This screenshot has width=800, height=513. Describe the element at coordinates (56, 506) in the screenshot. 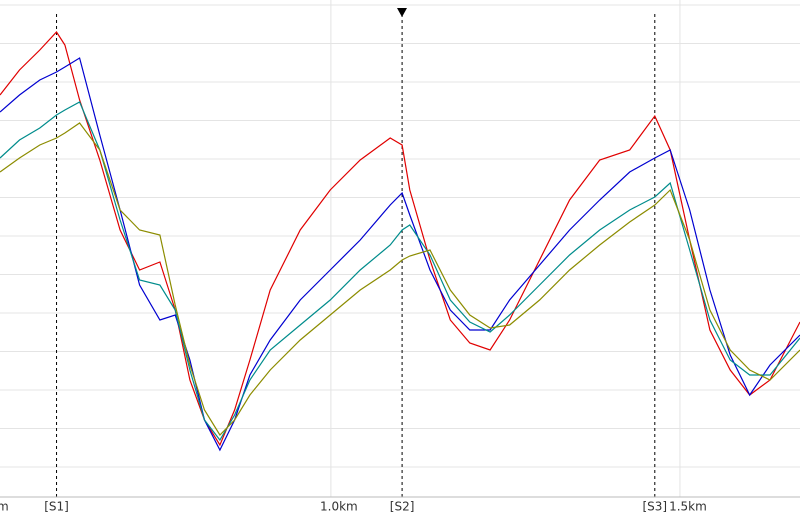

I see `marker-label: [S1]` at that location.